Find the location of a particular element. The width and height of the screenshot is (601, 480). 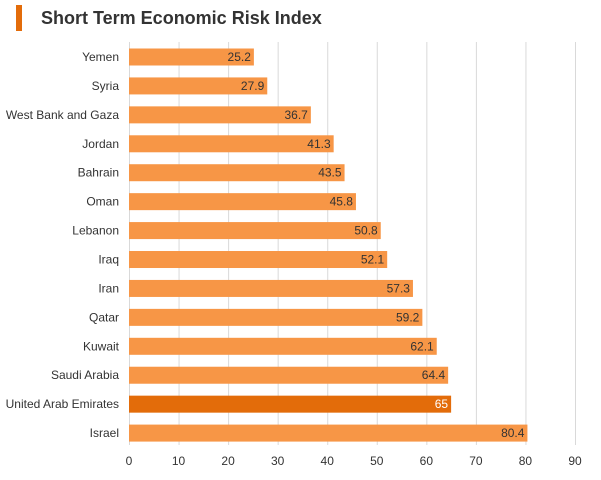

x-tick-label: 90 is located at coordinates (575, 461).